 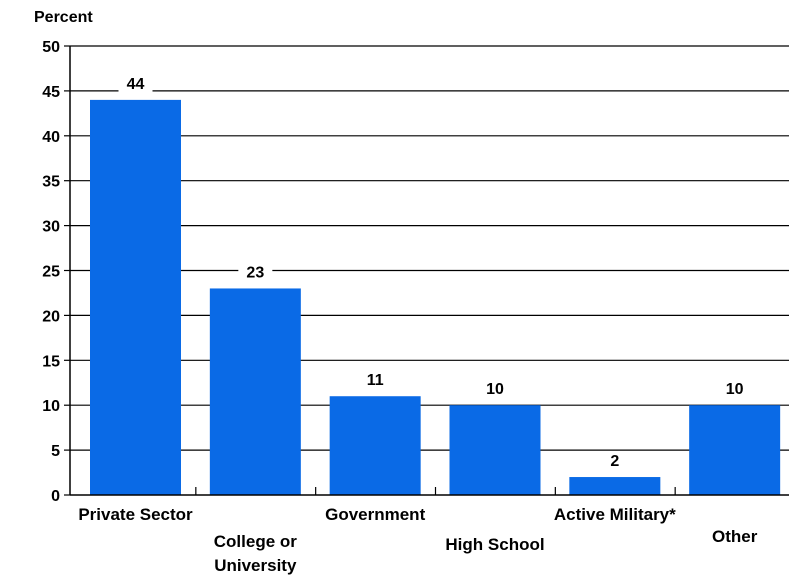 I want to click on y-tick-label: 45, so click(x=51, y=92).